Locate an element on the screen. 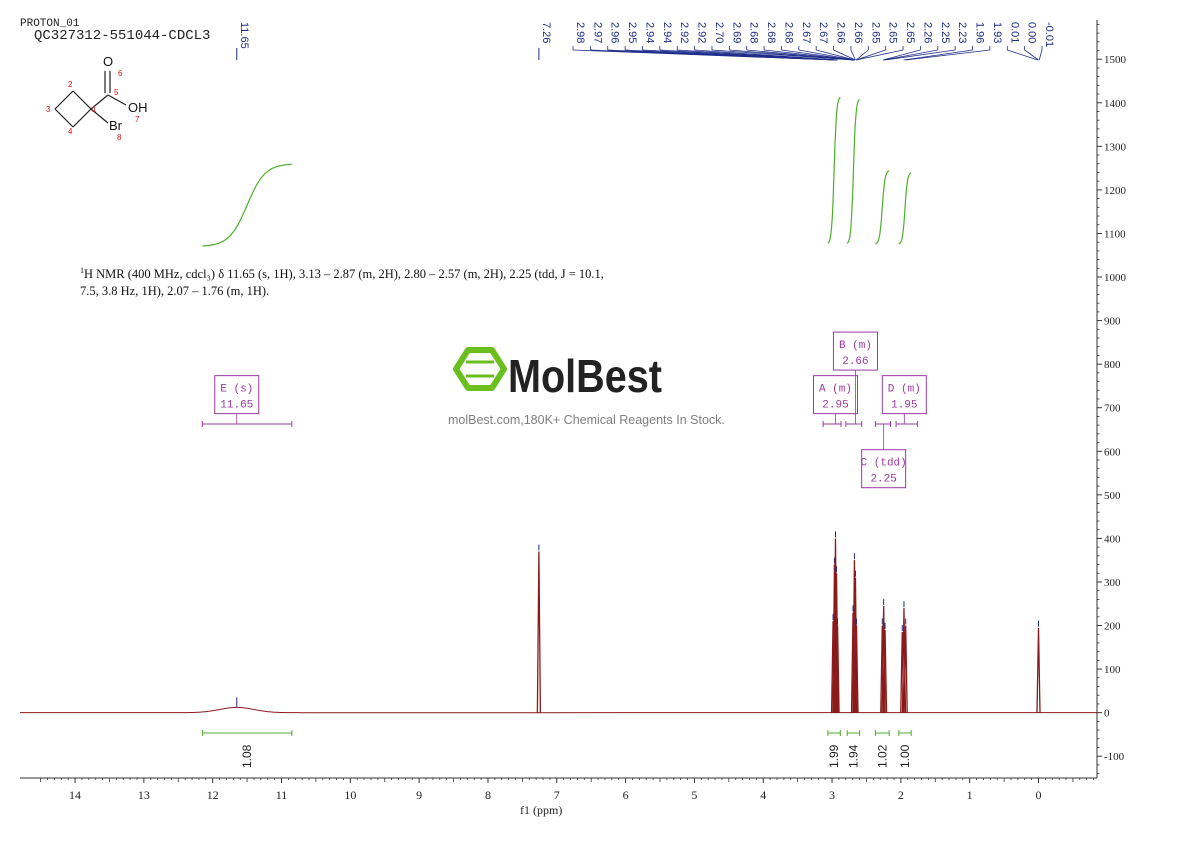 Image resolution: width=1190 pixels, height=841 pixels. peak-label: 2.67 is located at coordinates (806, 32).